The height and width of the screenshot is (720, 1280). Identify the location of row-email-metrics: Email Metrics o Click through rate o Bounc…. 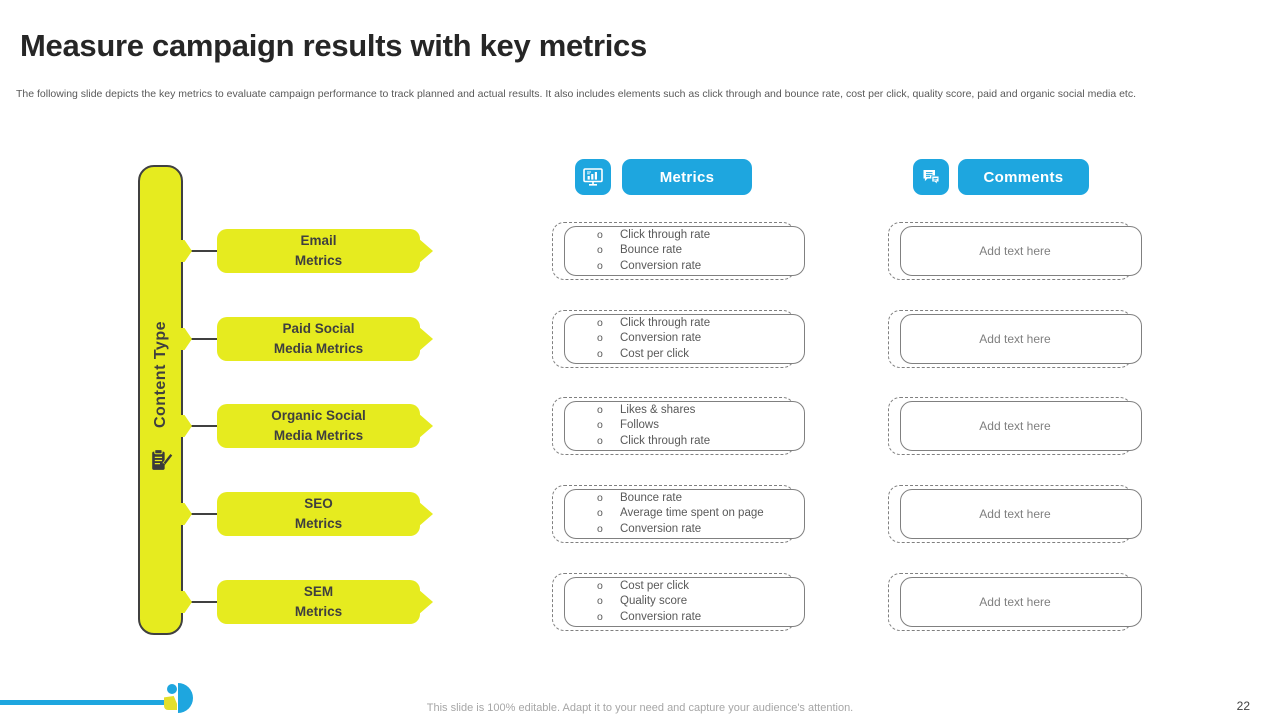
(640, 251).